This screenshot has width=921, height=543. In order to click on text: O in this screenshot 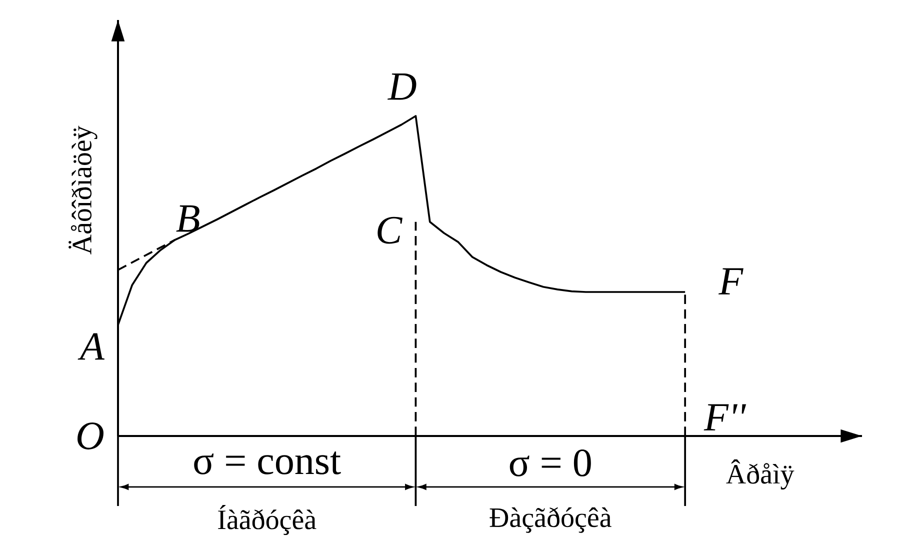, I will do `click(91, 436)`.